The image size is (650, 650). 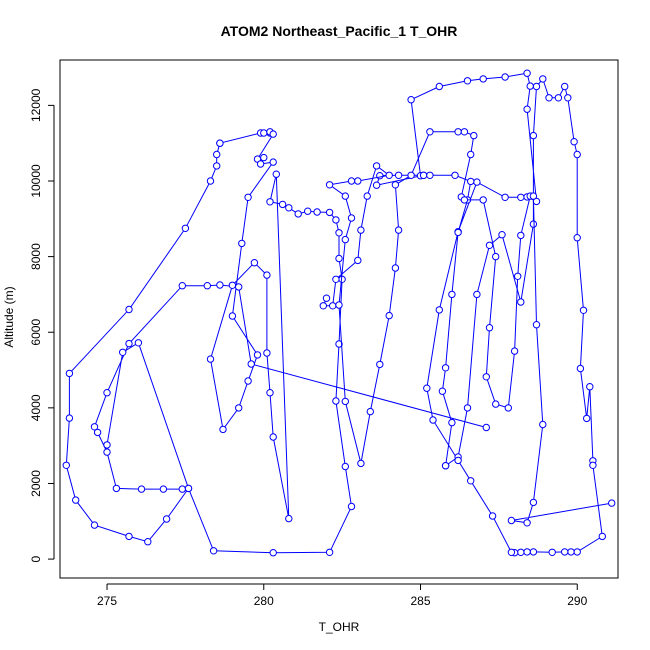 What do you see at coordinates (36, 105) in the screenshot?
I see `y-tick-label: 12000` at bounding box center [36, 105].